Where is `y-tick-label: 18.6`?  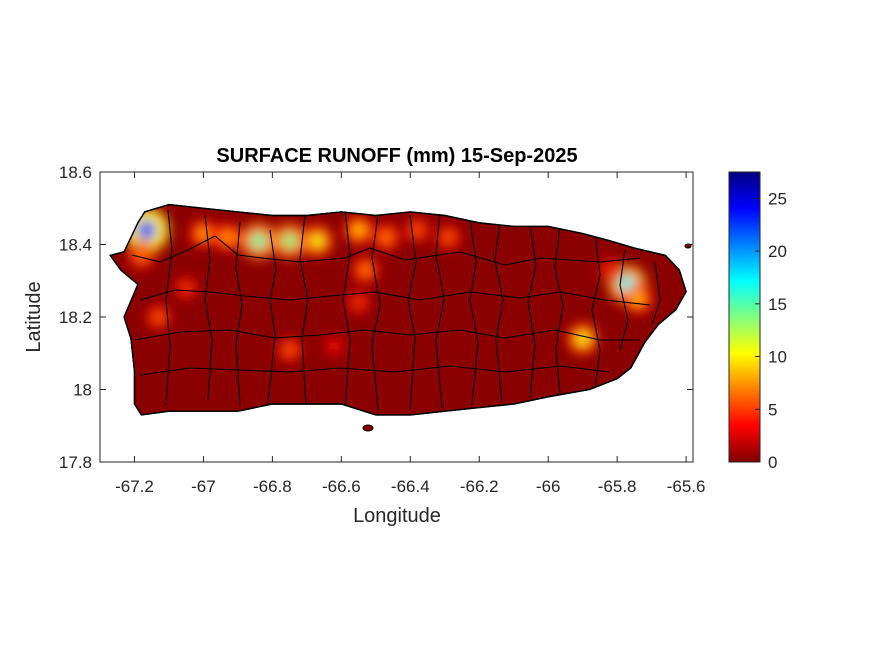
y-tick-label: 18.6 is located at coordinates (75, 172).